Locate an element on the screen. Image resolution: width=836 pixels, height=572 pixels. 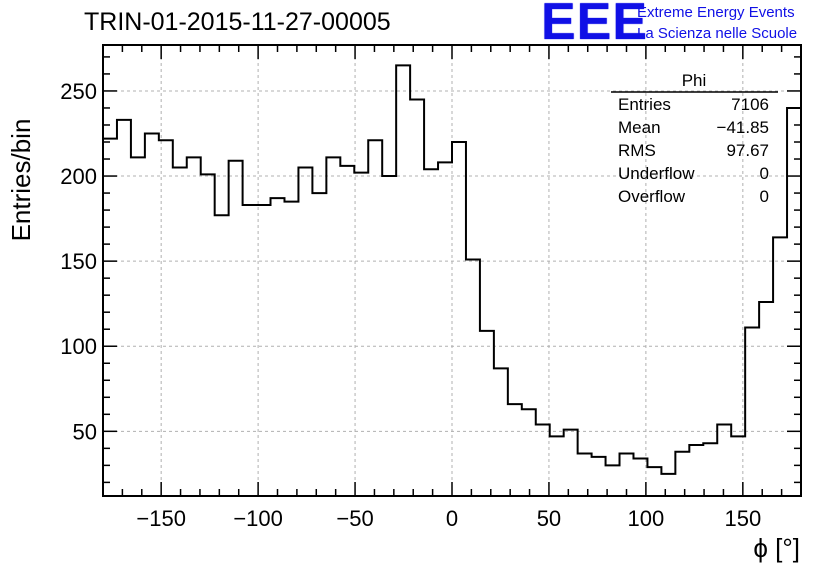
stat-value-underflow: 0 is located at coordinates (764, 173).